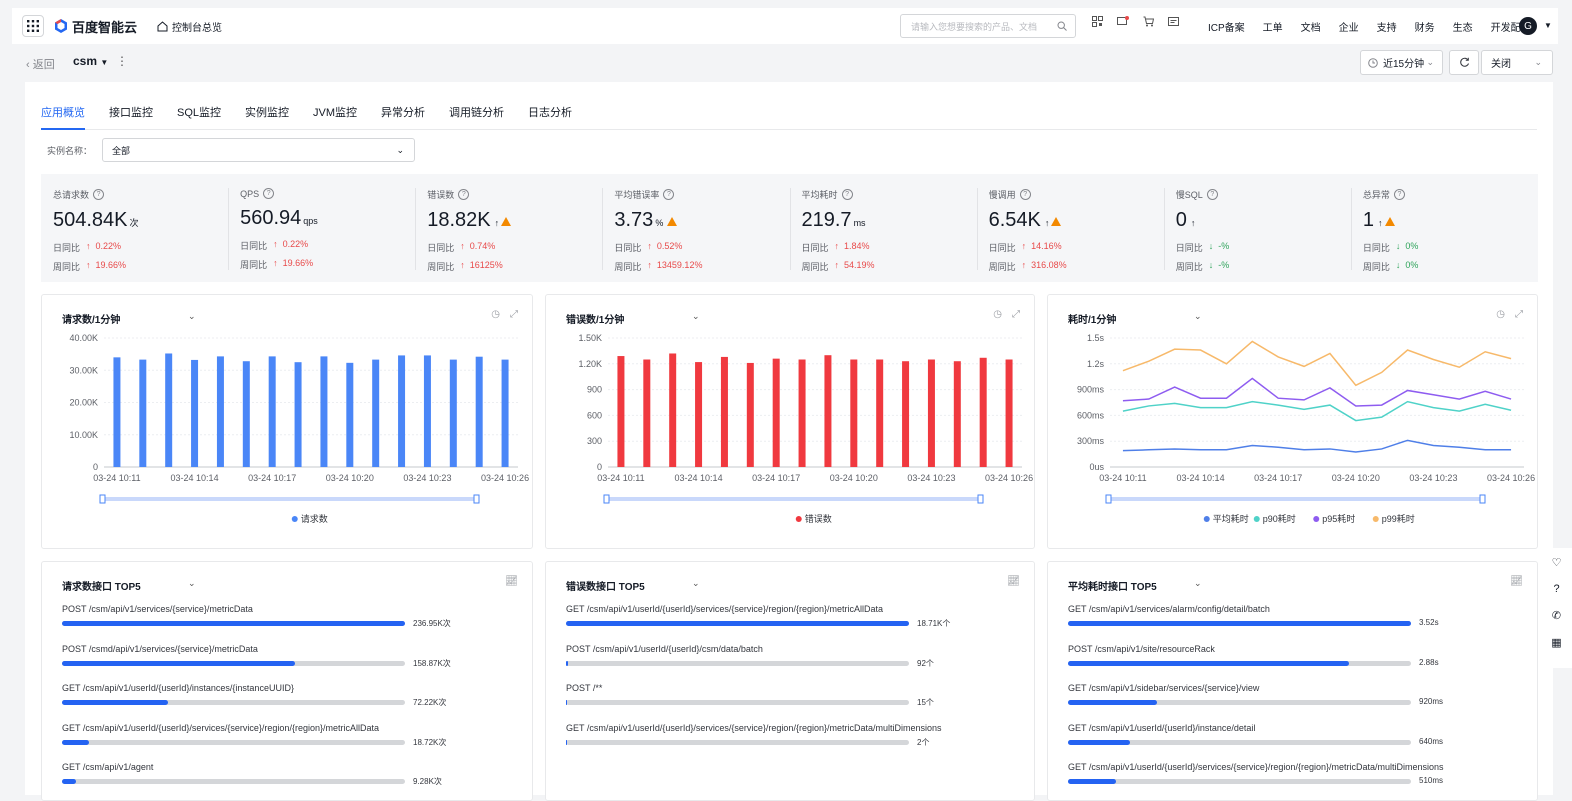 The image size is (1572, 801). I want to click on top5-endpoint: POST /**, so click(584, 688).